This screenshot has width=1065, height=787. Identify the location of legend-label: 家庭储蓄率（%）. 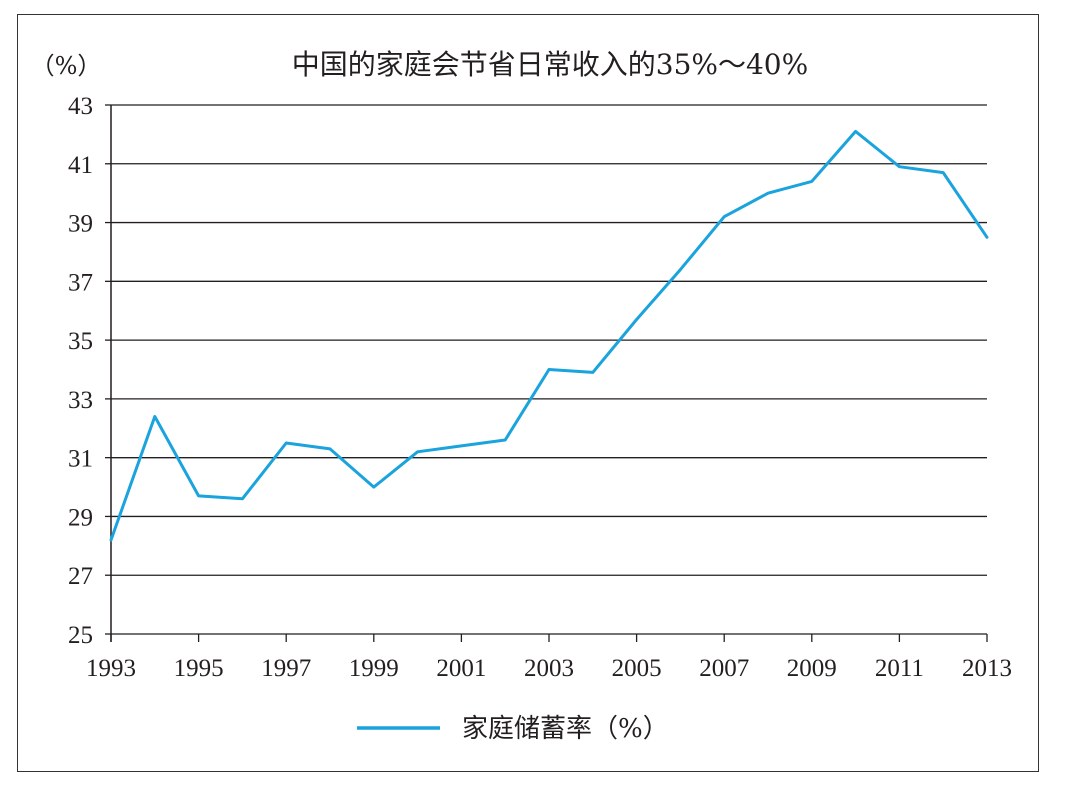
(565, 729).